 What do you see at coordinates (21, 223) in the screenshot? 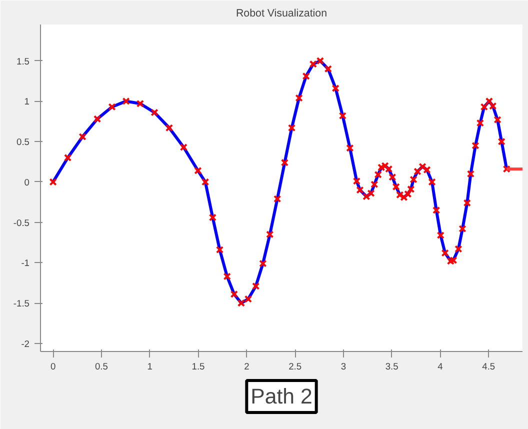
I see `y-tick-label: -0.5` at bounding box center [21, 223].